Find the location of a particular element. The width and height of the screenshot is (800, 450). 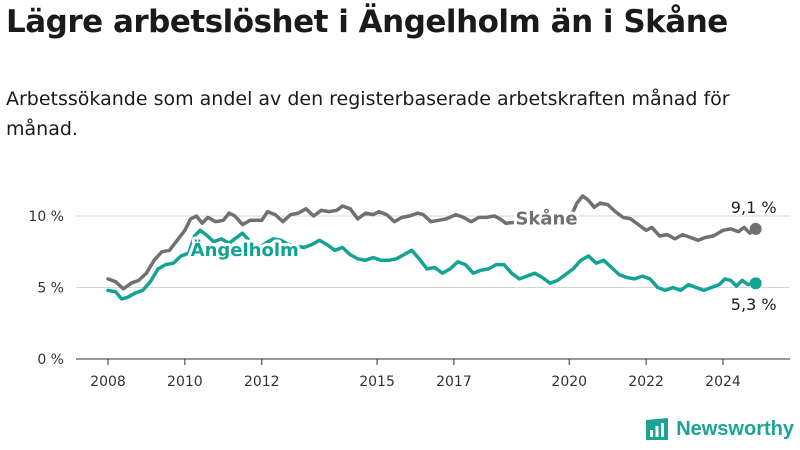

gridlines is located at coordinates (433, 251).